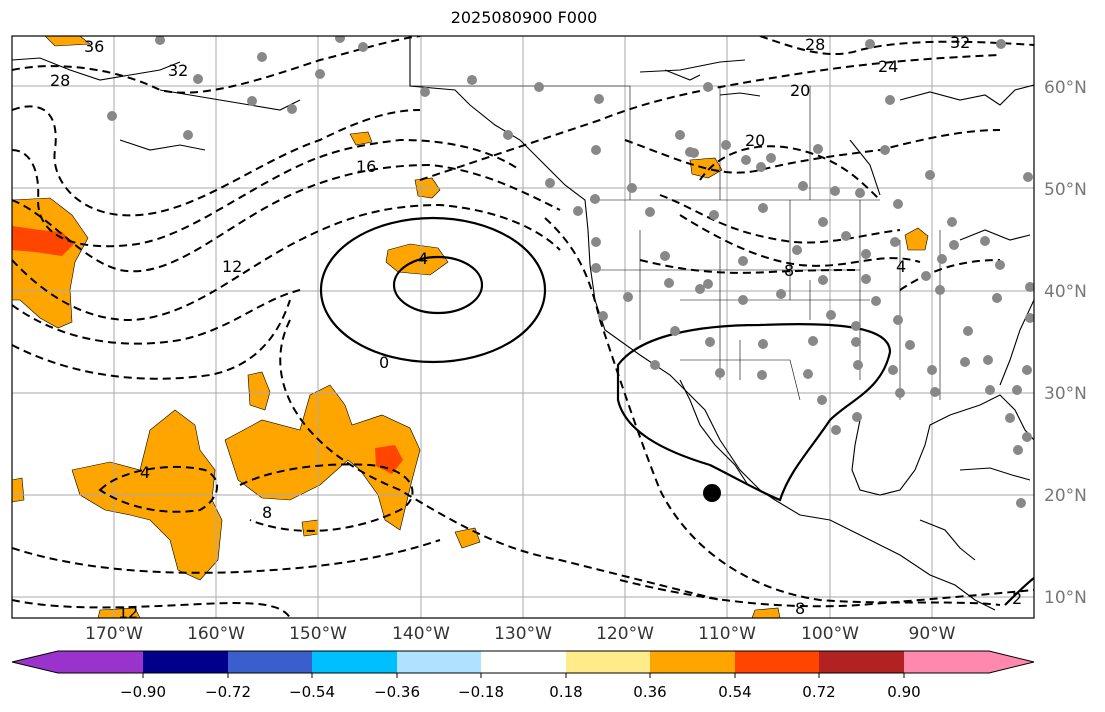 The image size is (1105, 712). I want to click on colorbar-tick-label: −0.54, so click(312, 692).